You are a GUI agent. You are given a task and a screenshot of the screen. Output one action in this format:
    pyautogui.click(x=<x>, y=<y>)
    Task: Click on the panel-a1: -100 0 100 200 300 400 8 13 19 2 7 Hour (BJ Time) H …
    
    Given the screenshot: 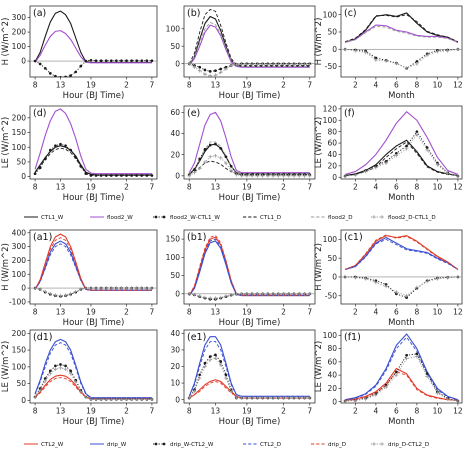 What is the action you would take?
    pyautogui.click(x=79, y=278)
    